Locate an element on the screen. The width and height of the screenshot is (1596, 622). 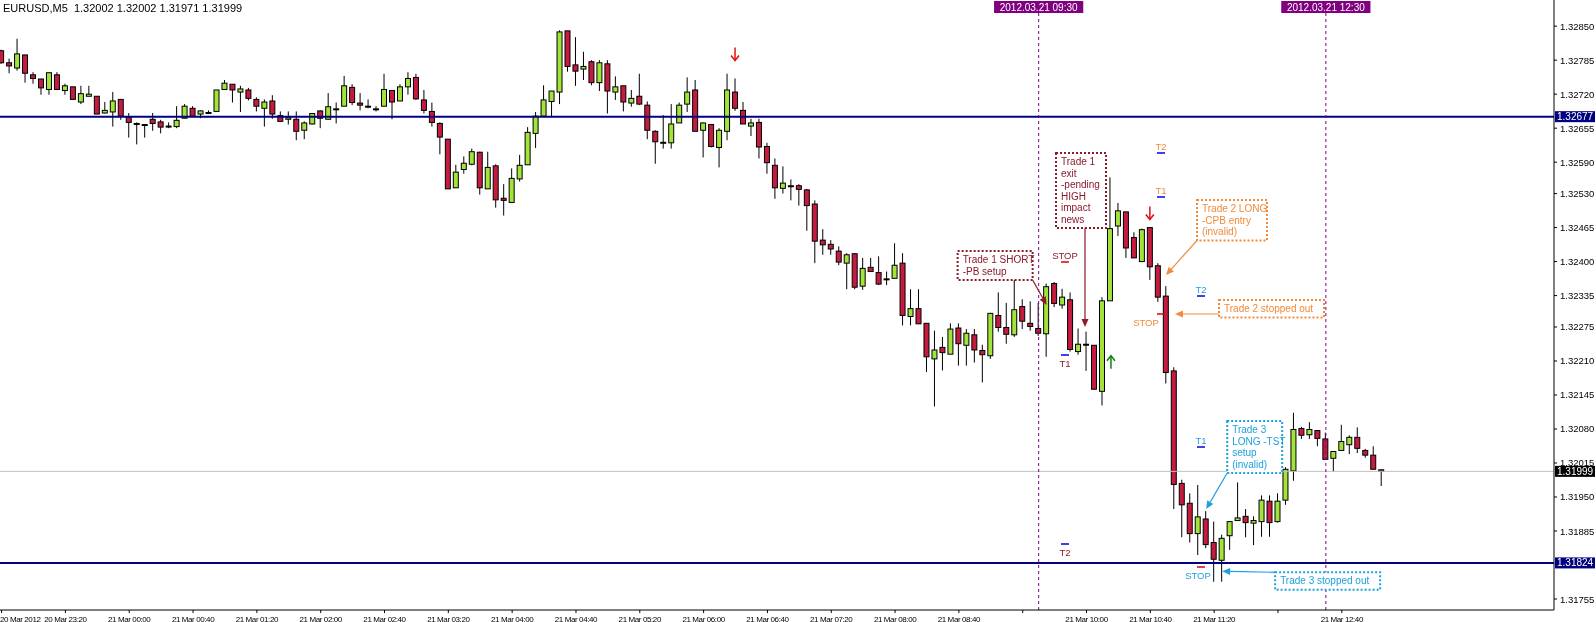
y-tick-label: 1.32145 is located at coordinates (1577, 395).